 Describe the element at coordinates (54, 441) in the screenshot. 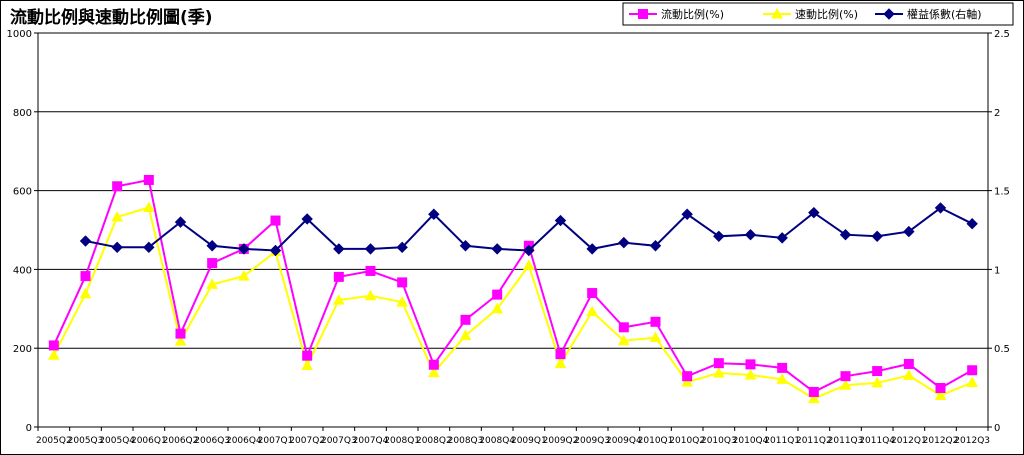

I see `x-tick-label: 2005Q2` at that location.